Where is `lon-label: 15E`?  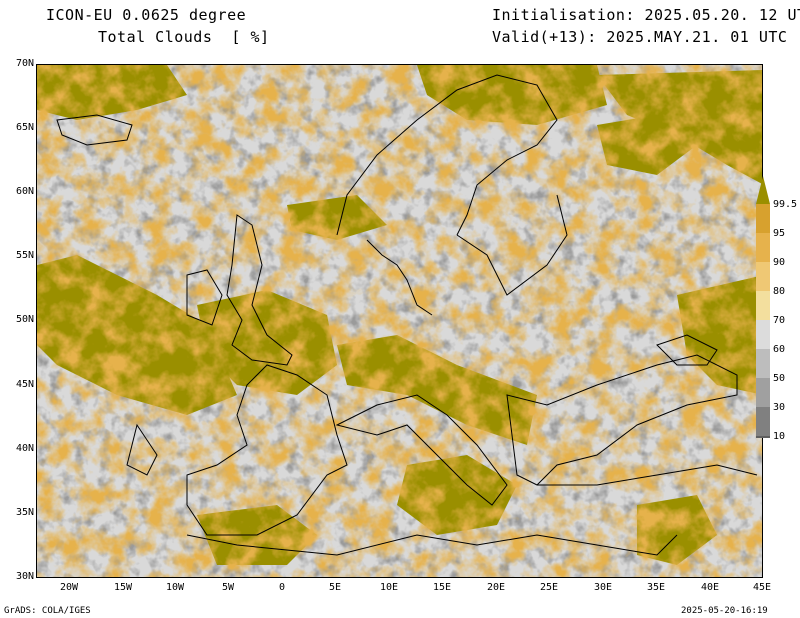 lon-label: 15E is located at coordinates (442, 587).